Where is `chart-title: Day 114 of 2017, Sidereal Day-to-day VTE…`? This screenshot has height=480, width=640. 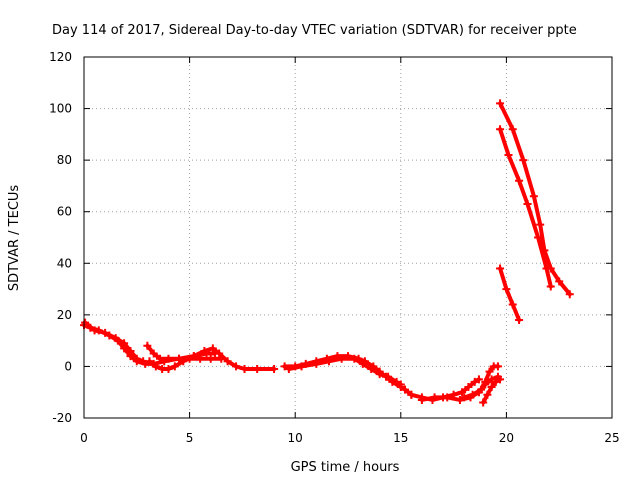
chart-title: Day 114 of 2017, Sidereal Day-to-day VTE… is located at coordinates (314, 30).